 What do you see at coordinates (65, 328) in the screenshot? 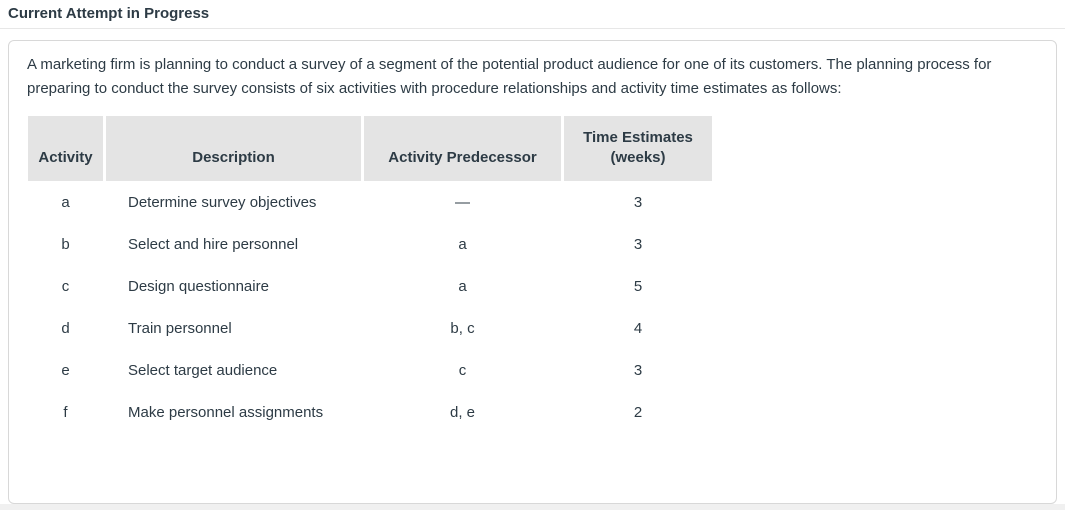
I see `cell-activity: d` at bounding box center [65, 328].